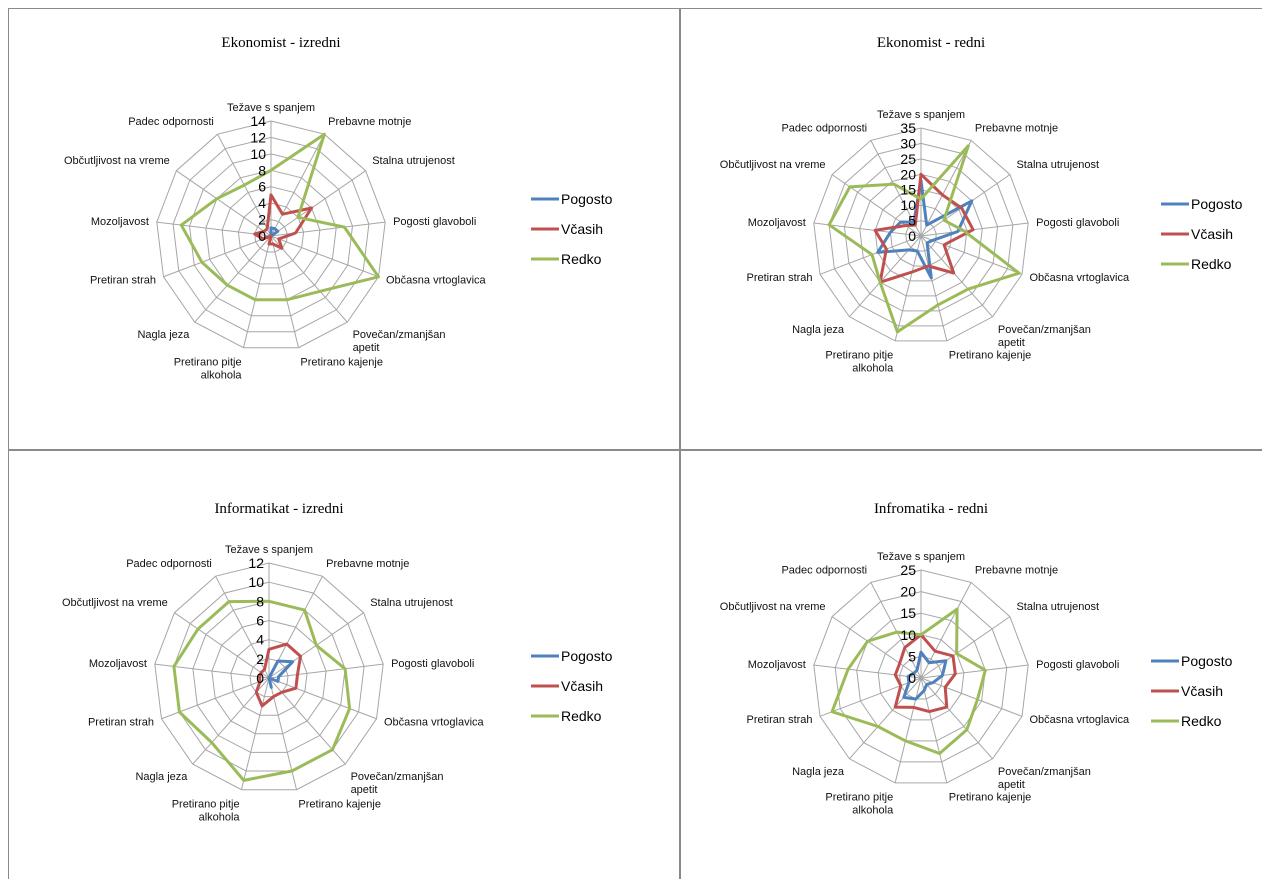  What do you see at coordinates (260, 659) in the screenshot?
I see `tick-label: 2` at bounding box center [260, 659].